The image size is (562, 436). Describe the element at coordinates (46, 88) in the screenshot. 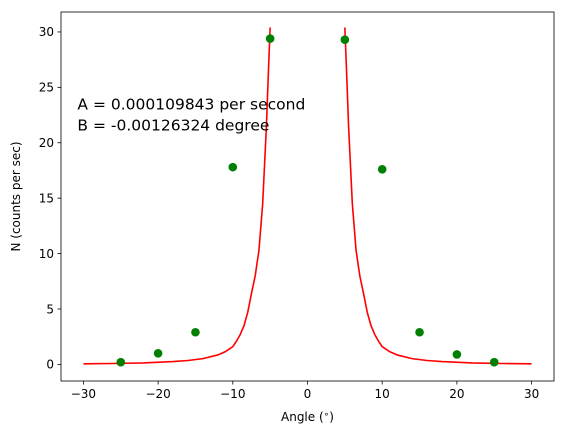

I see `y-tick-label: 25` at that location.